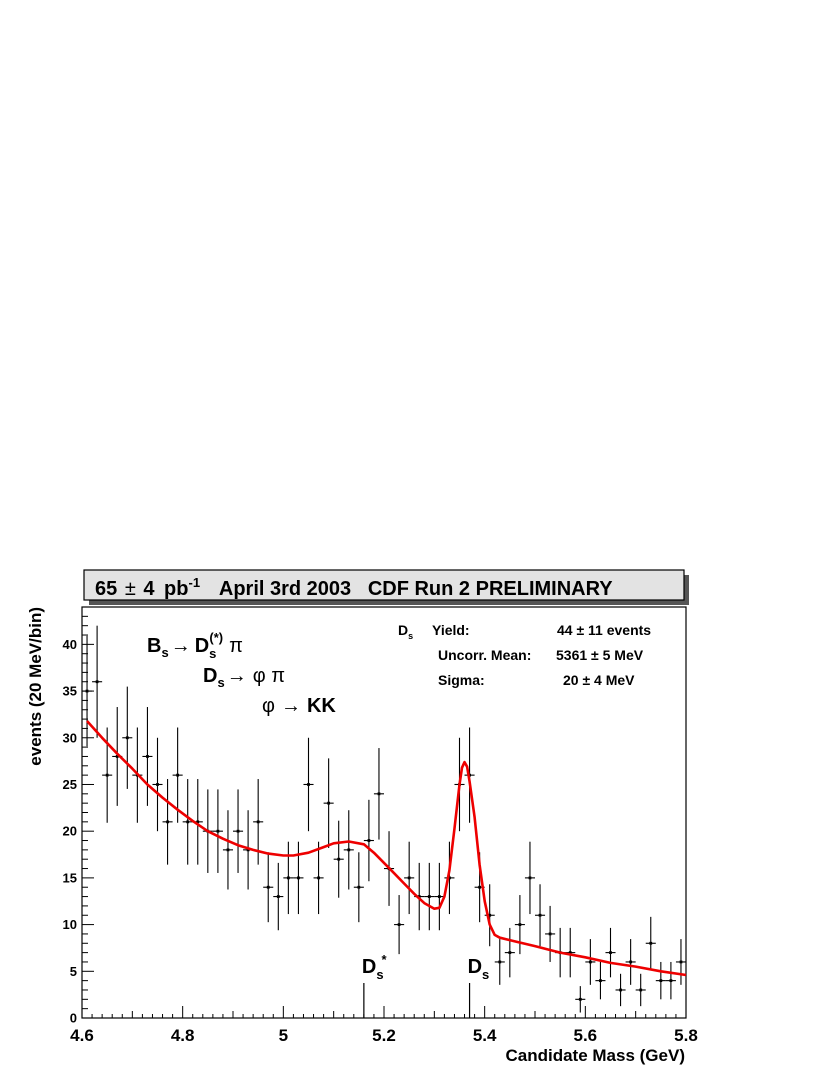 The width and height of the screenshot is (830, 1075). What do you see at coordinates (416, 589) in the screenshot?
I see `title-rest: April 3rd 2003 CDF Run 2 PRELIMINARY` at bounding box center [416, 589].